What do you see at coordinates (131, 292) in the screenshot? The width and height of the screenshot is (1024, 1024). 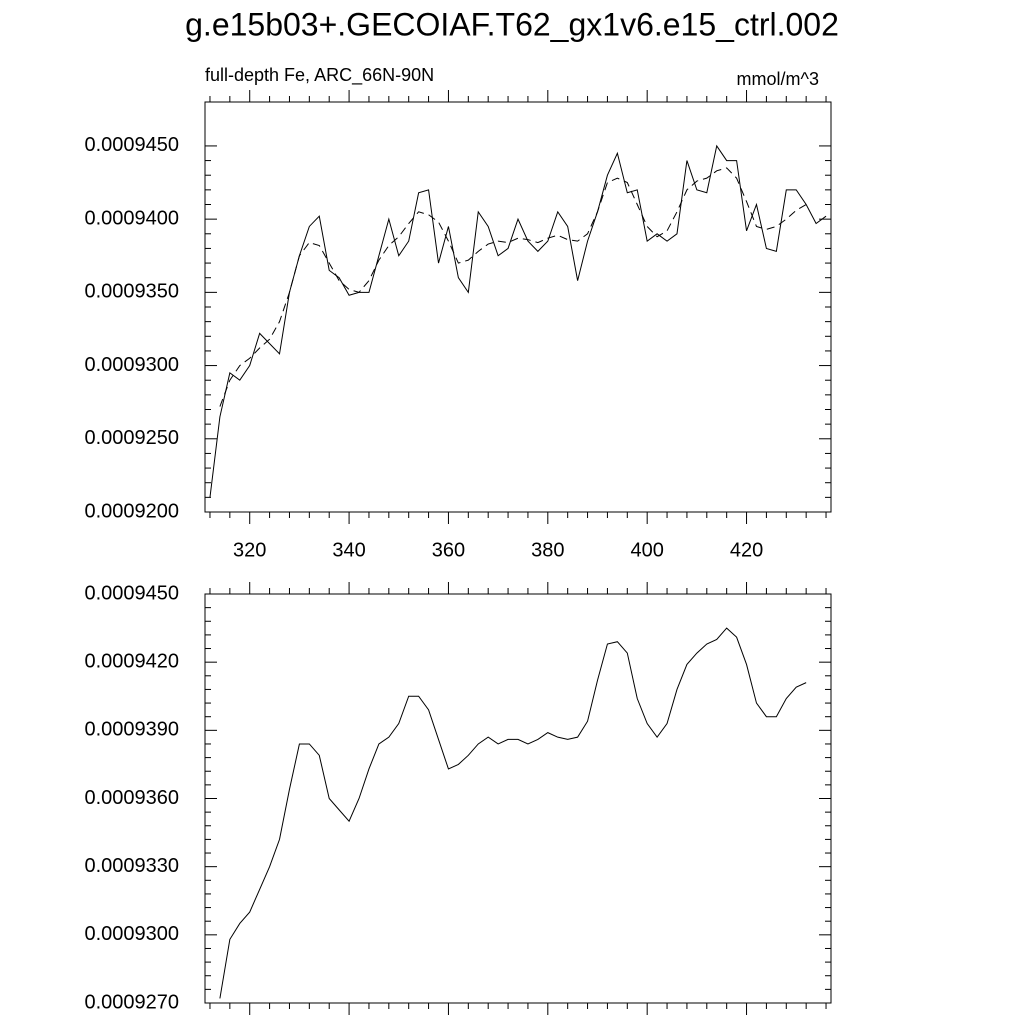 I see `y-tick-label: 0.0009350` at bounding box center [131, 292].